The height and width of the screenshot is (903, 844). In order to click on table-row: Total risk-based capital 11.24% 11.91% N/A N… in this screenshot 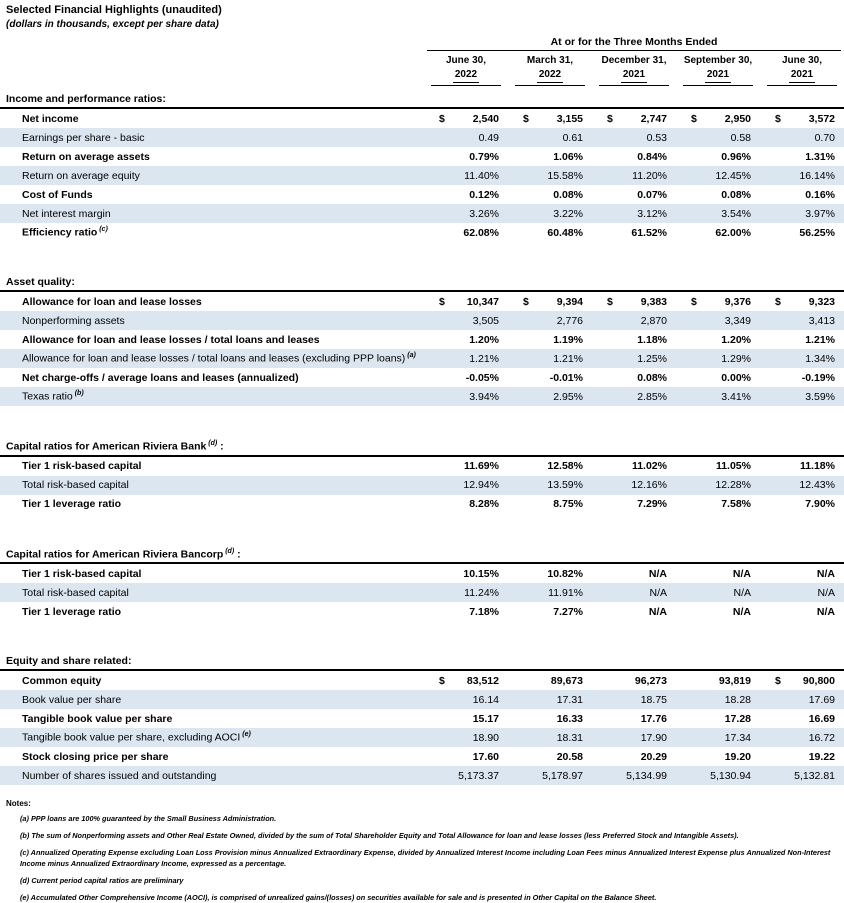, I will do `click(422, 592)`.